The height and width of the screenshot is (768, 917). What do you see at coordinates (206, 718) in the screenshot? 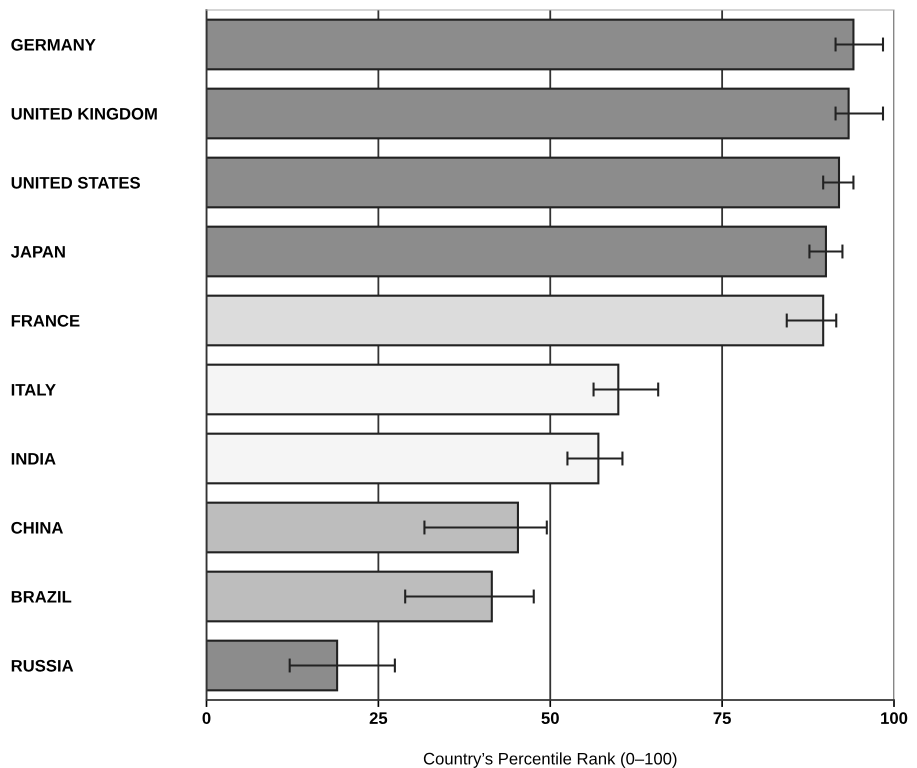
I see `x-tick-label: 0` at bounding box center [206, 718].